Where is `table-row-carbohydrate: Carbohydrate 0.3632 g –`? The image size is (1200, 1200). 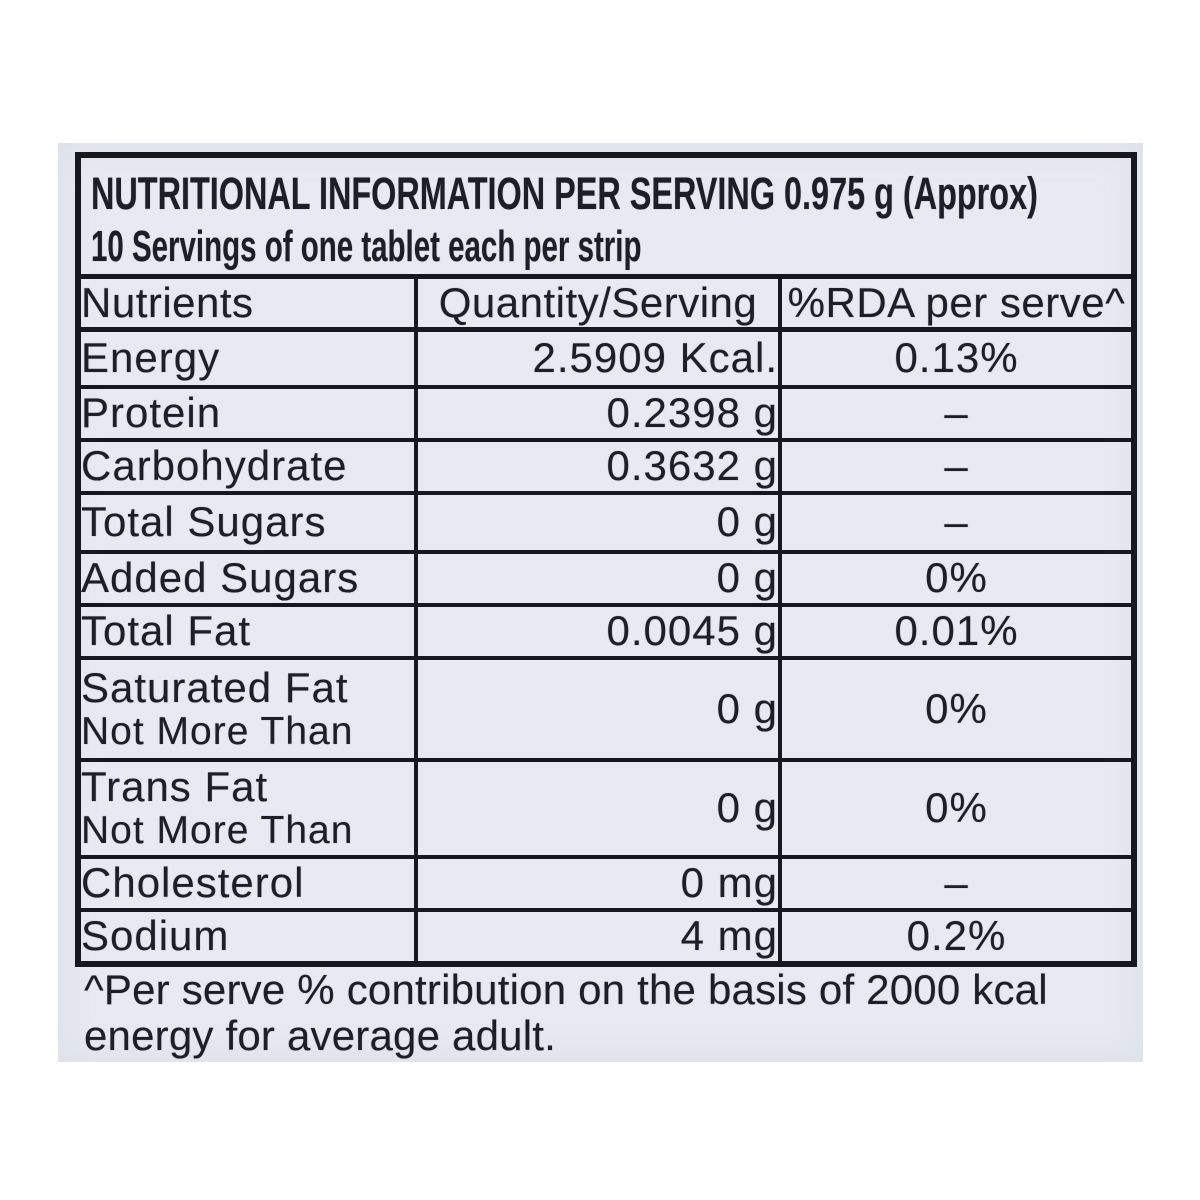
table-row-carbohydrate: Carbohydrate 0.3632 g – is located at coordinates (606, 466).